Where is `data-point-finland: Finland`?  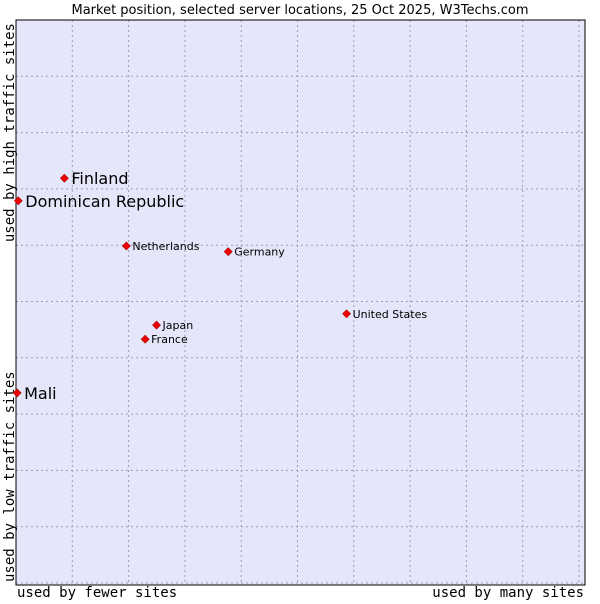 data-point-finland: Finland is located at coordinates (94, 178).